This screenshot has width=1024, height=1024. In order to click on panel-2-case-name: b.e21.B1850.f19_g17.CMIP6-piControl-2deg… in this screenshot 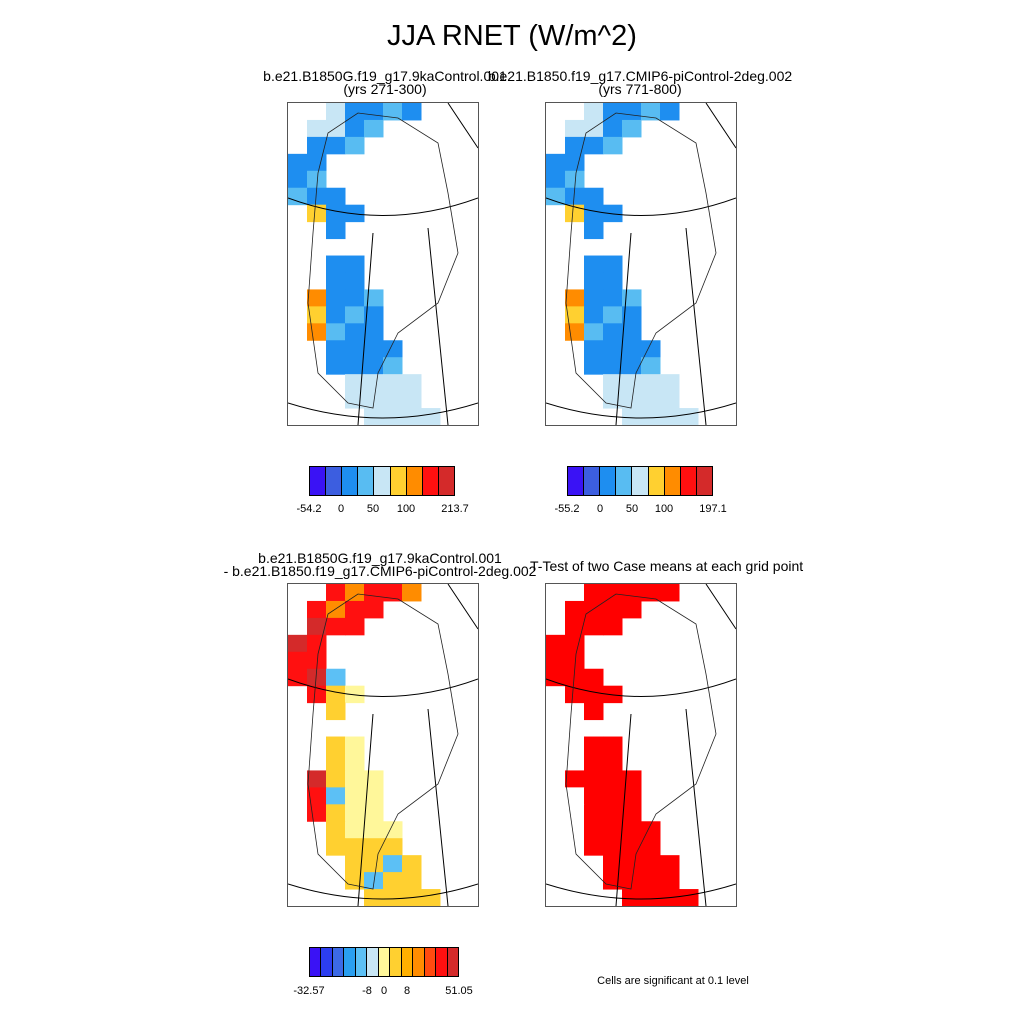, I will do `click(640, 76)`.